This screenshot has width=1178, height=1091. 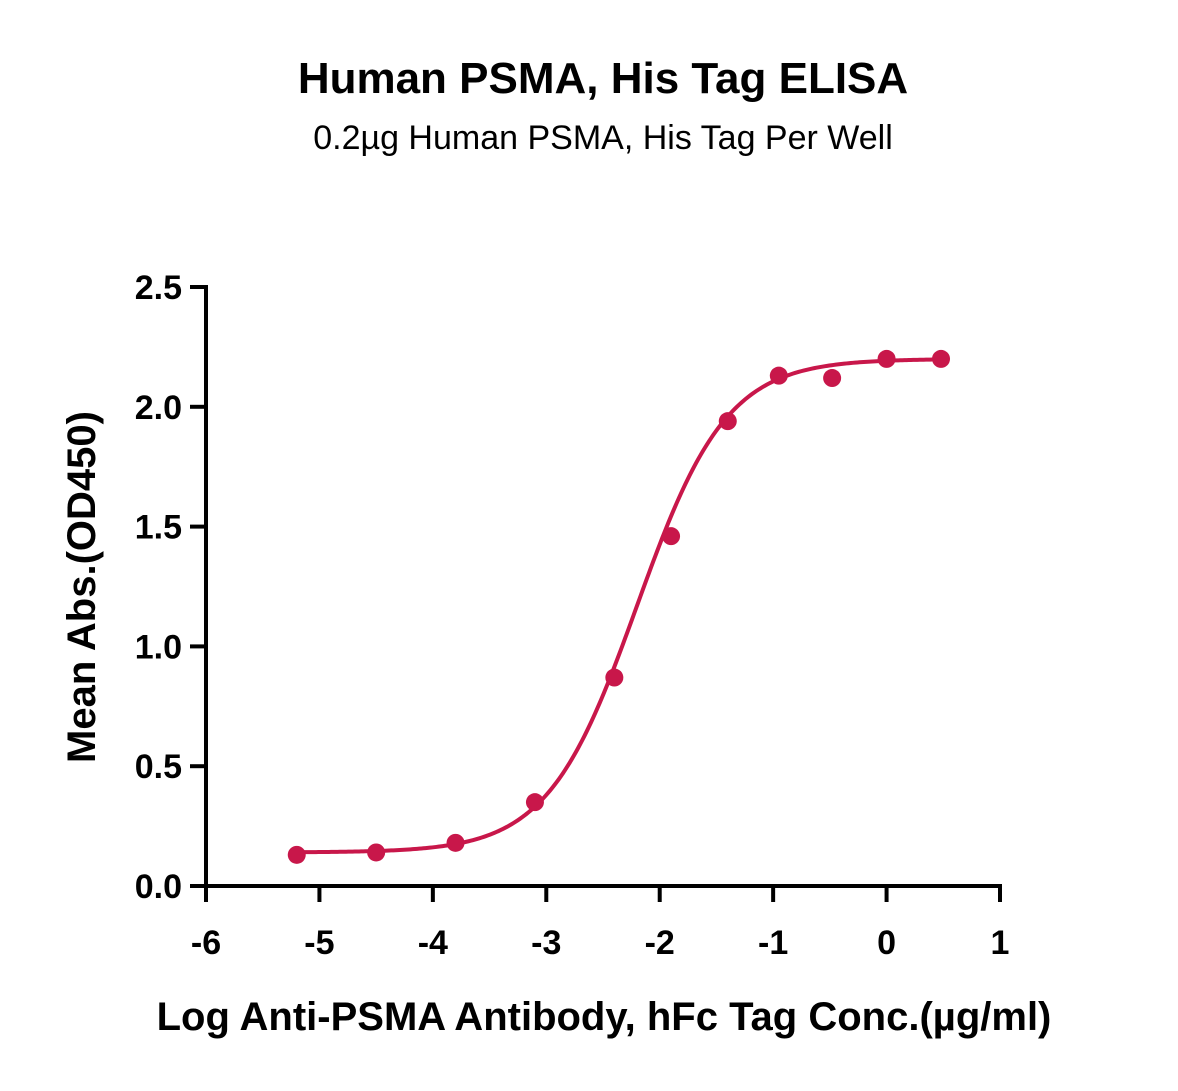 I want to click on x-tick-label: -4, so click(x=433, y=943).